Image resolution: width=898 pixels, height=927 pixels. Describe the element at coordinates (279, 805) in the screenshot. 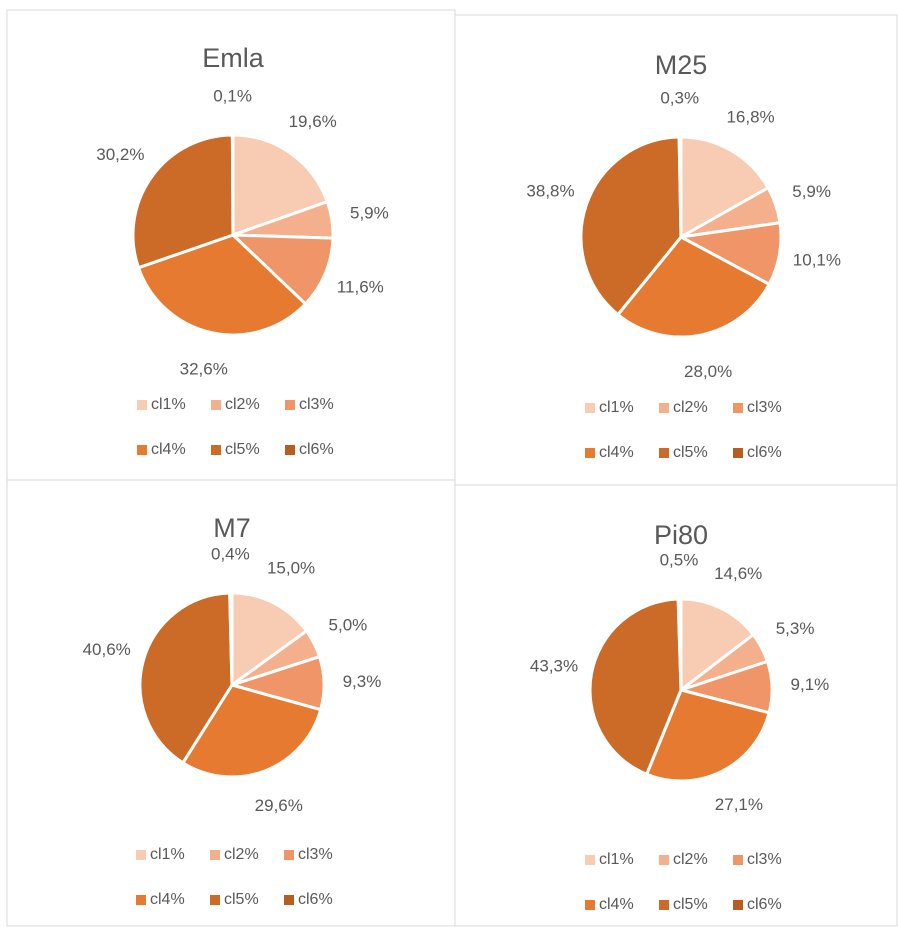

I see `data-label: 29,6%` at that location.